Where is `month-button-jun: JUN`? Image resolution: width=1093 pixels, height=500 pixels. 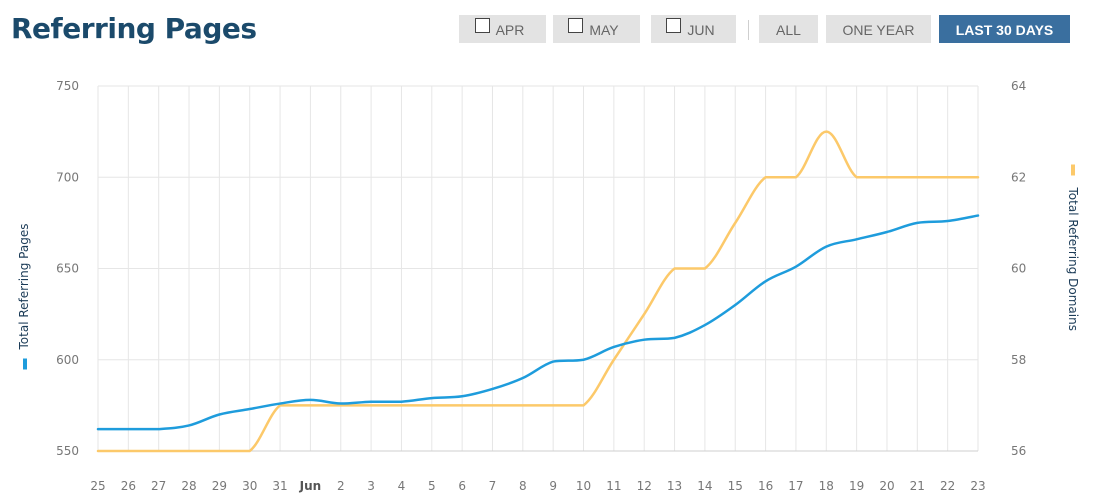 month-button-jun: JUN is located at coordinates (693, 29).